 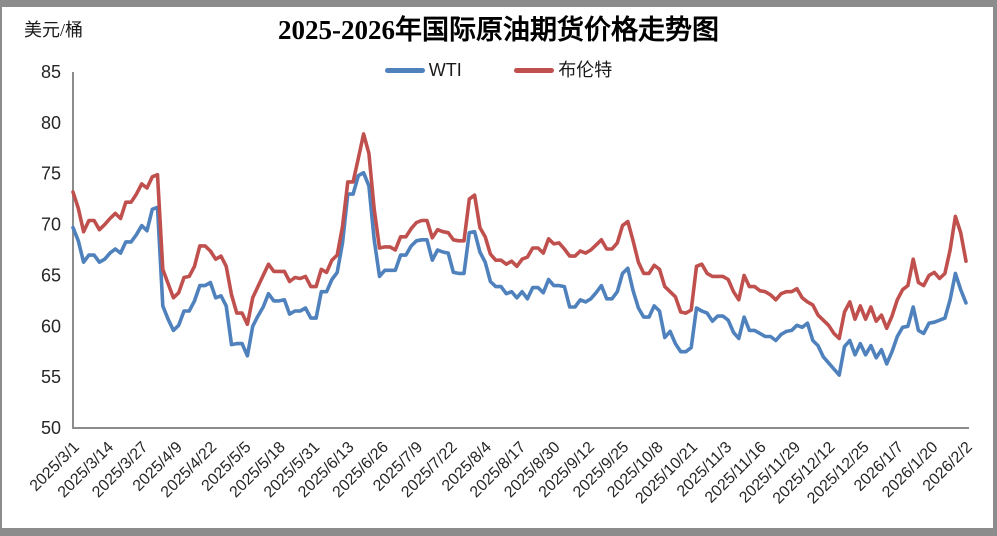 What do you see at coordinates (498, 532) in the screenshot?
I see `frame-border-bottom` at bounding box center [498, 532].